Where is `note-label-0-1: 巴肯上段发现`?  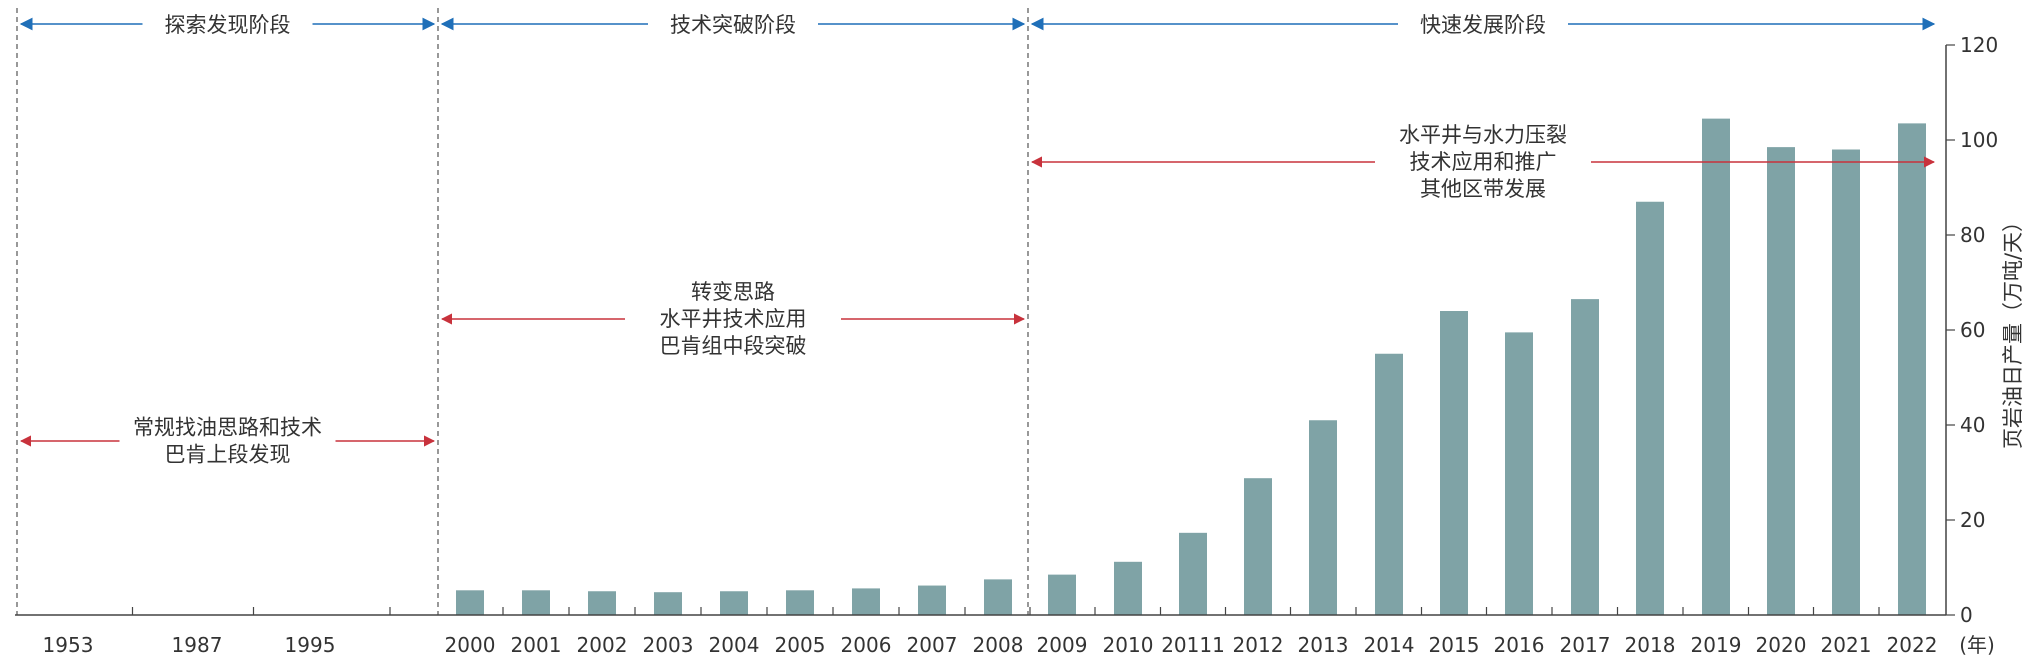 note-label-0-1: 巴肯上段发现 is located at coordinates (228, 455).